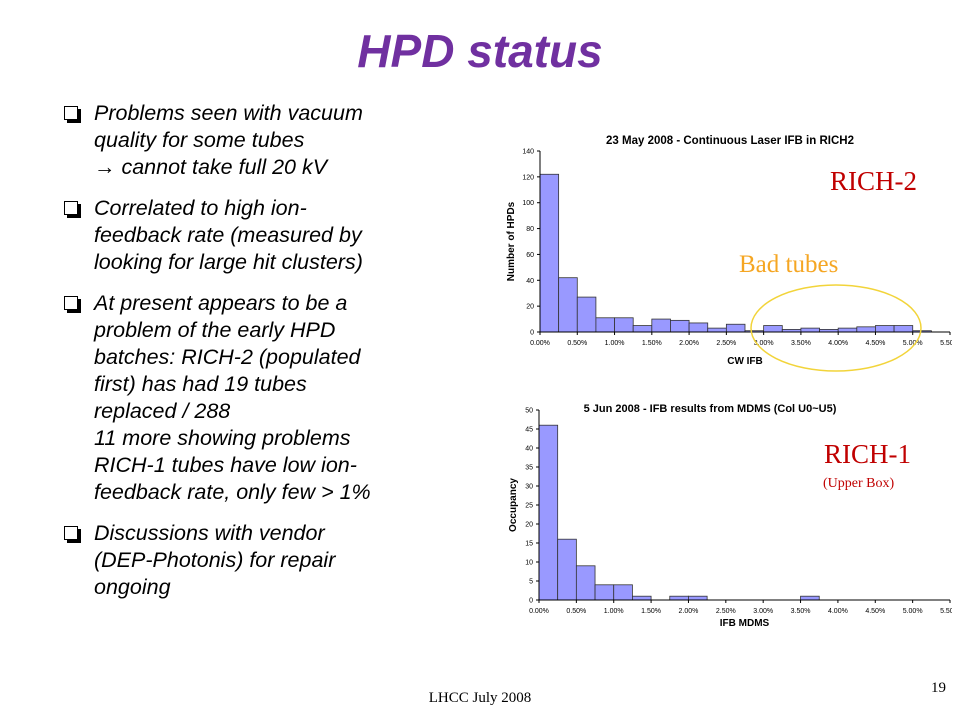 Image resolution: width=960 pixels, height=720 pixels. I want to click on bullet-line: replaced / 288, so click(162, 411).